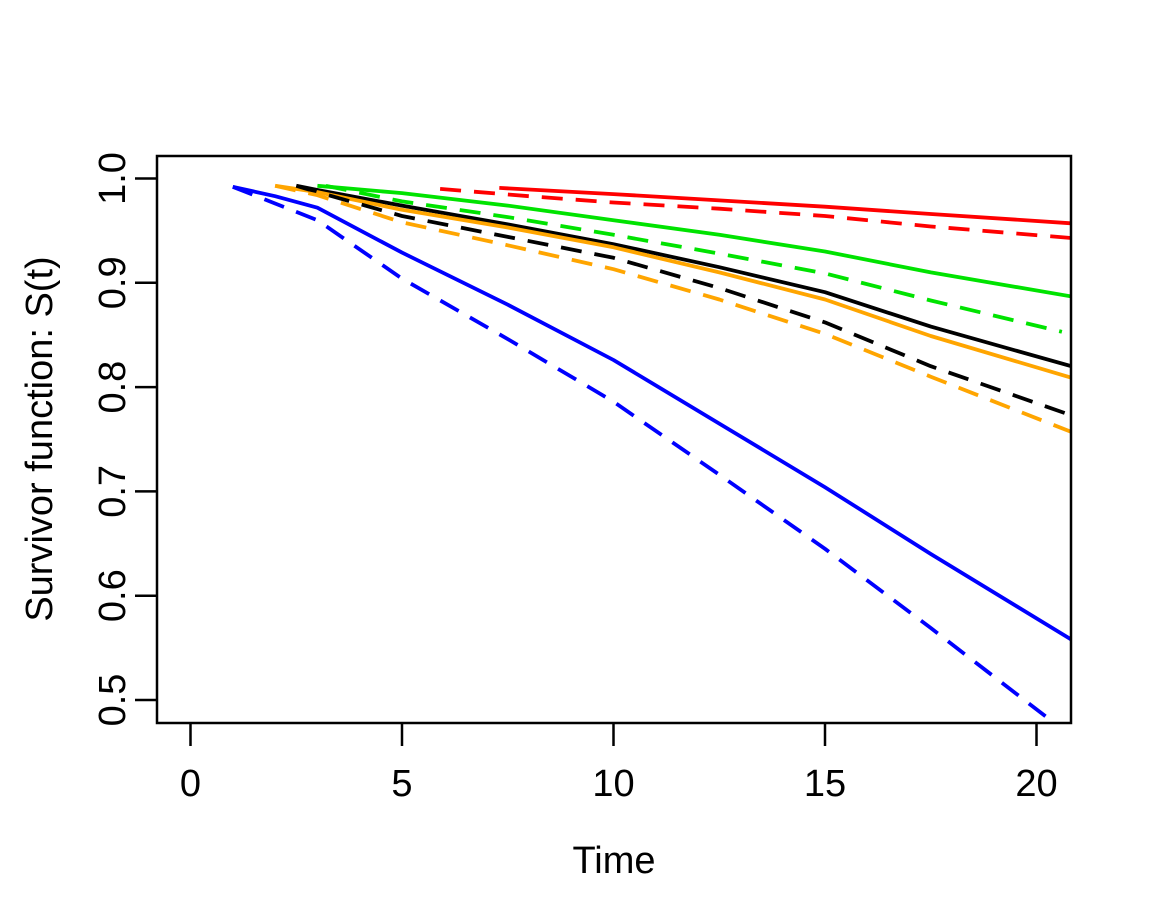  Describe the element at coordinates (613, 784) in the screenshot. I see `x-tick-label-10: 10` at that location.